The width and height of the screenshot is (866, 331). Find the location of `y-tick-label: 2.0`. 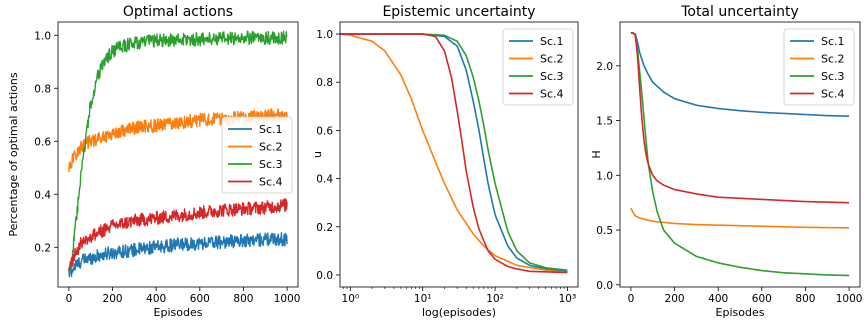

y-tick-label: 2.0 is located at coordinates (604, 67).